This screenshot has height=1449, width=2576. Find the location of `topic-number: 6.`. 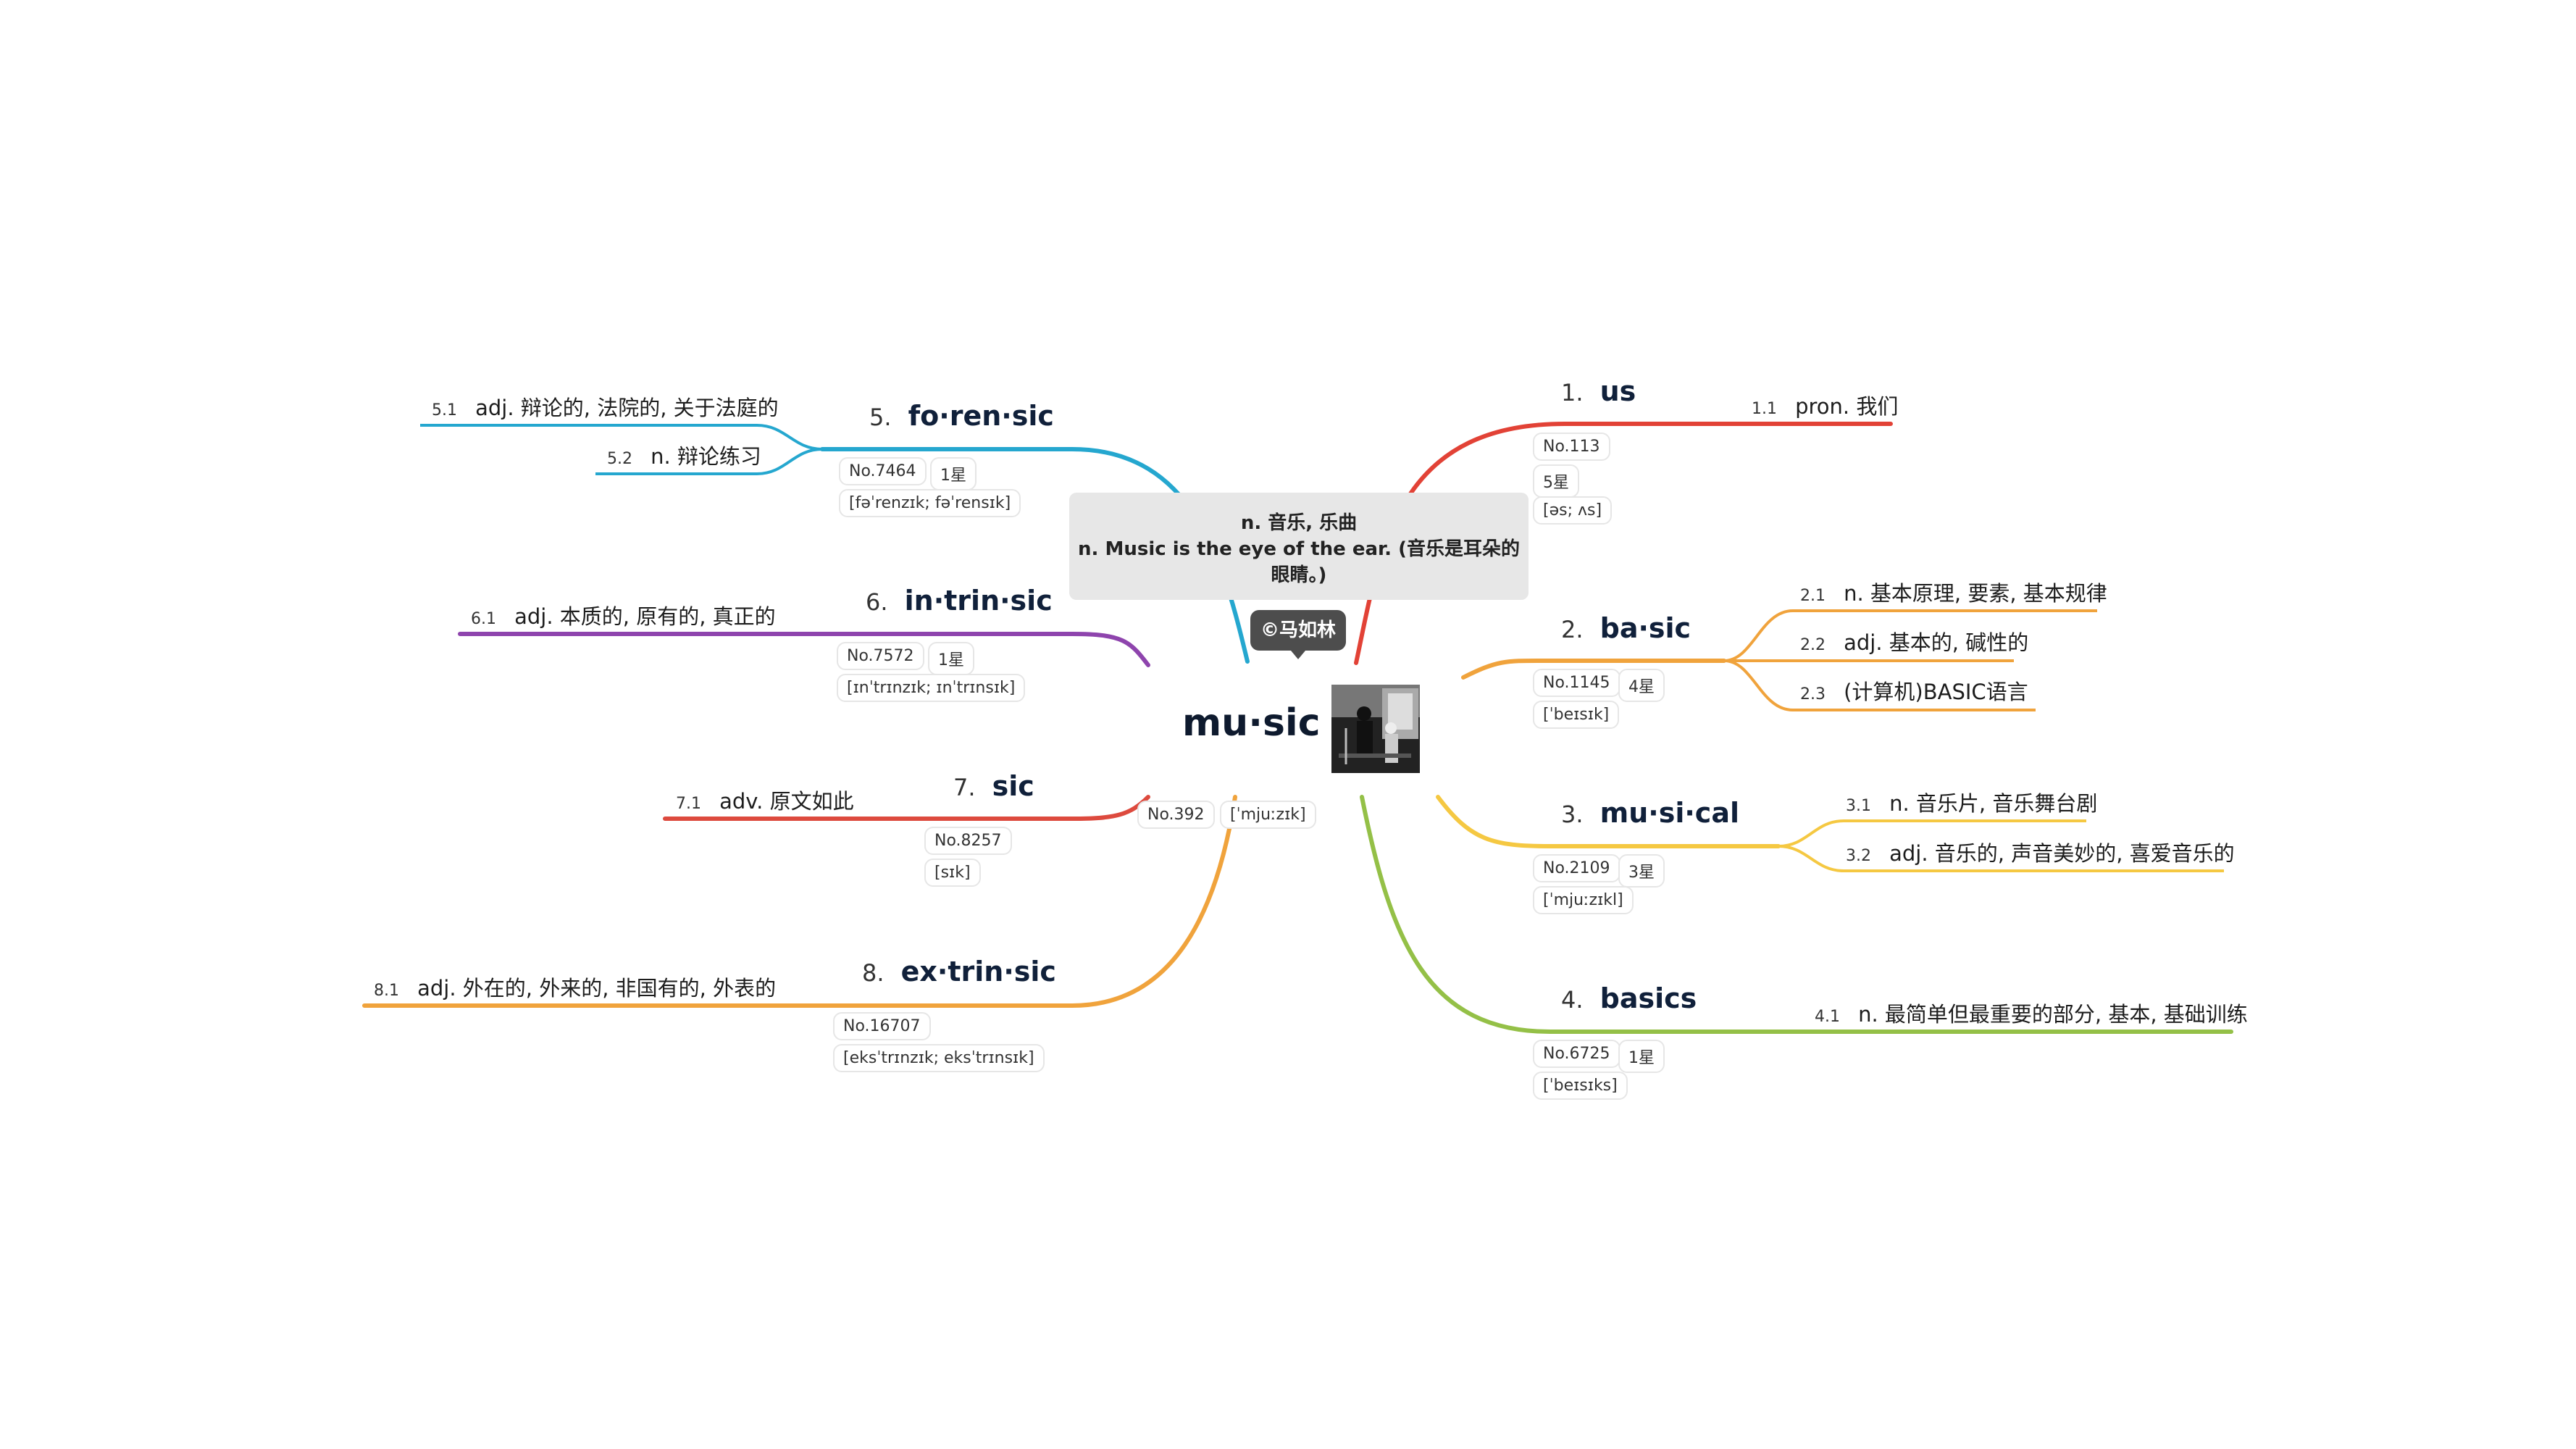

topic-number: 6. is located at coordinates (877, 602).